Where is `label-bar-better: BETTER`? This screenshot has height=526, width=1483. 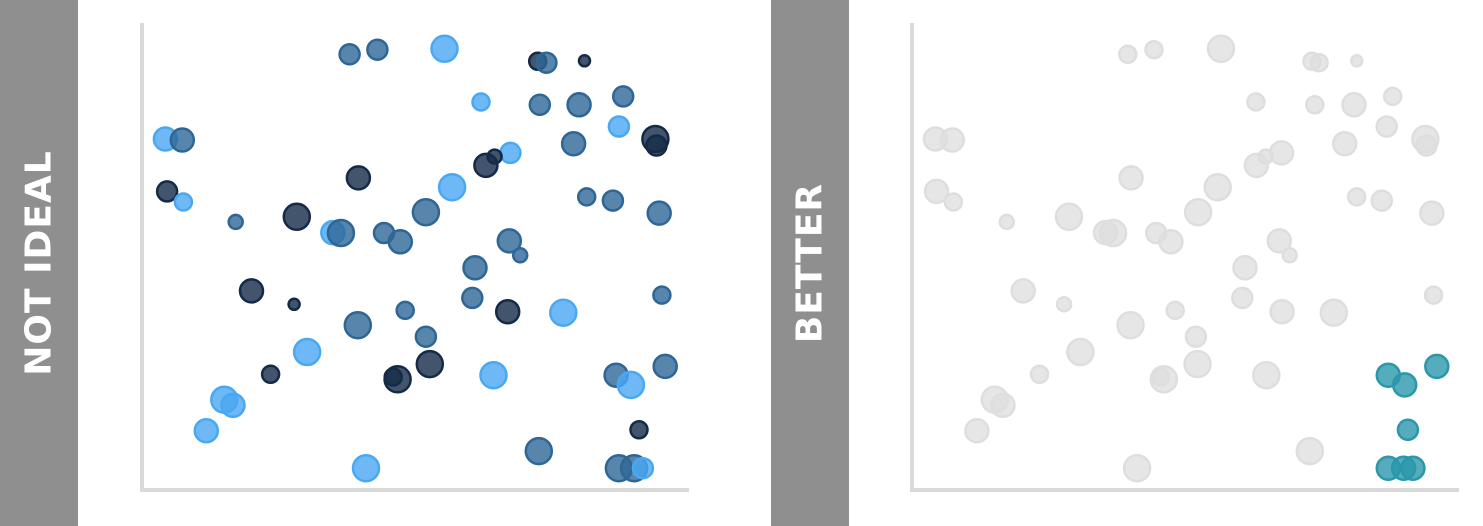 label-bar-better: BETTER is located at coordinates (810, 263).